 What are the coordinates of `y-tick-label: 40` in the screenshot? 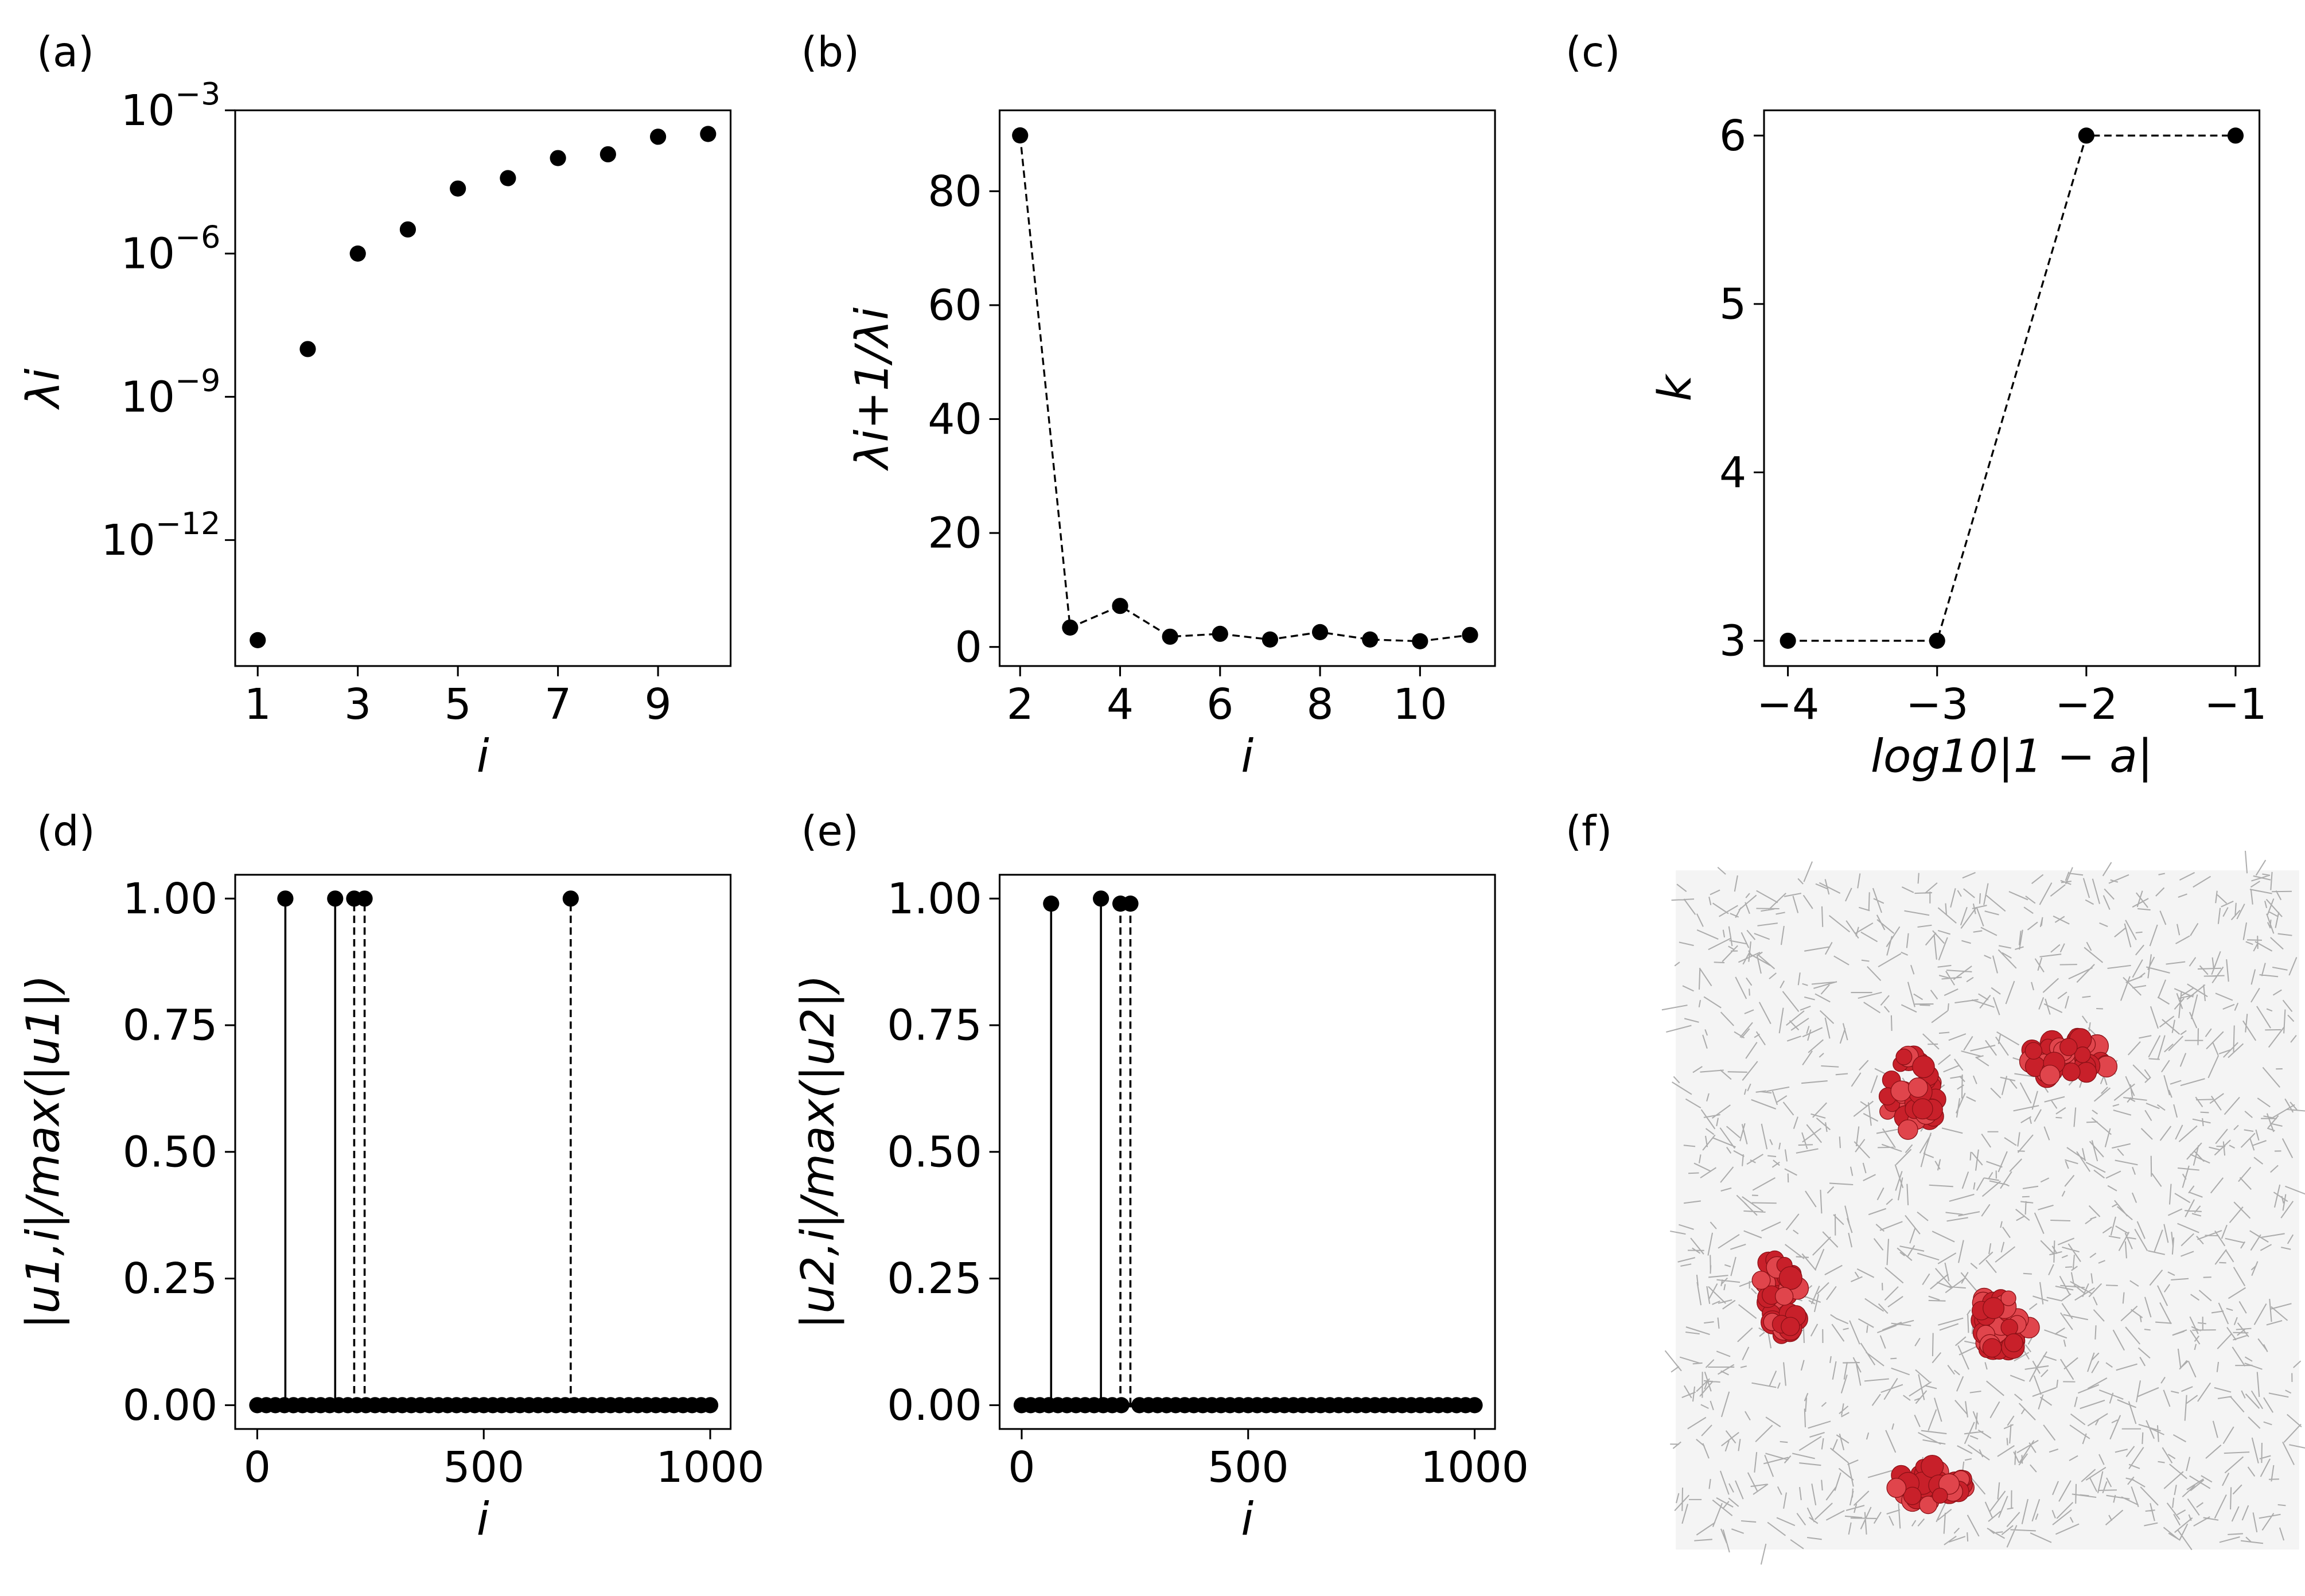 It's located at (955, 419).